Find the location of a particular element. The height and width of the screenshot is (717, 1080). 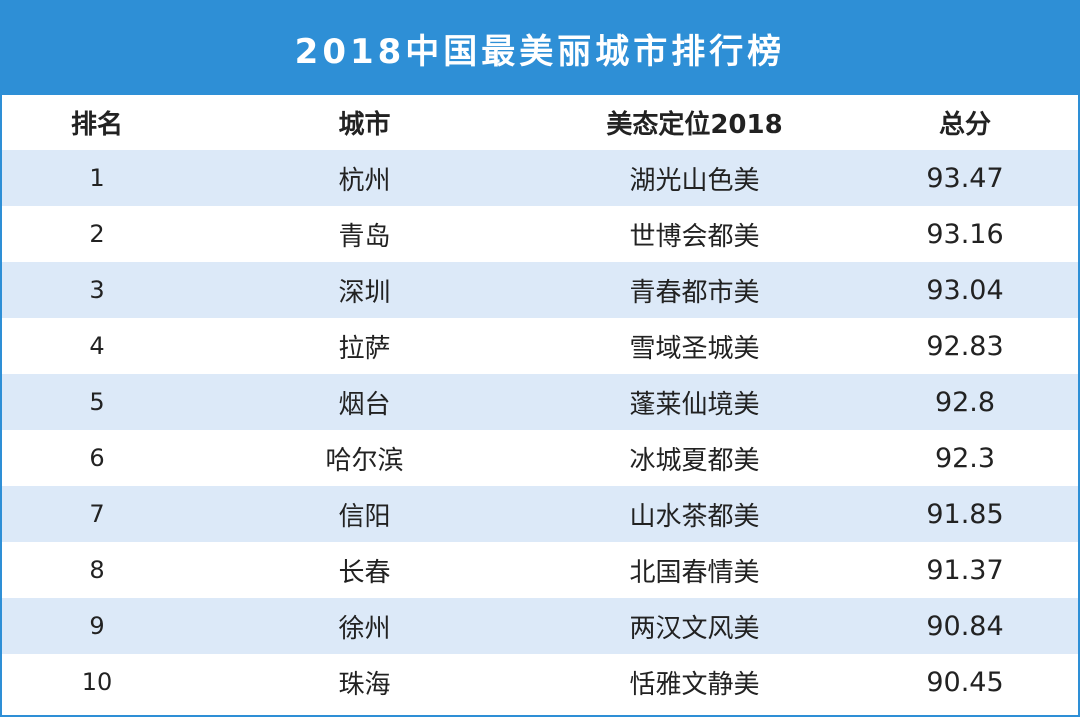

cell-rank: 6 is located at coordinates (97, 458).